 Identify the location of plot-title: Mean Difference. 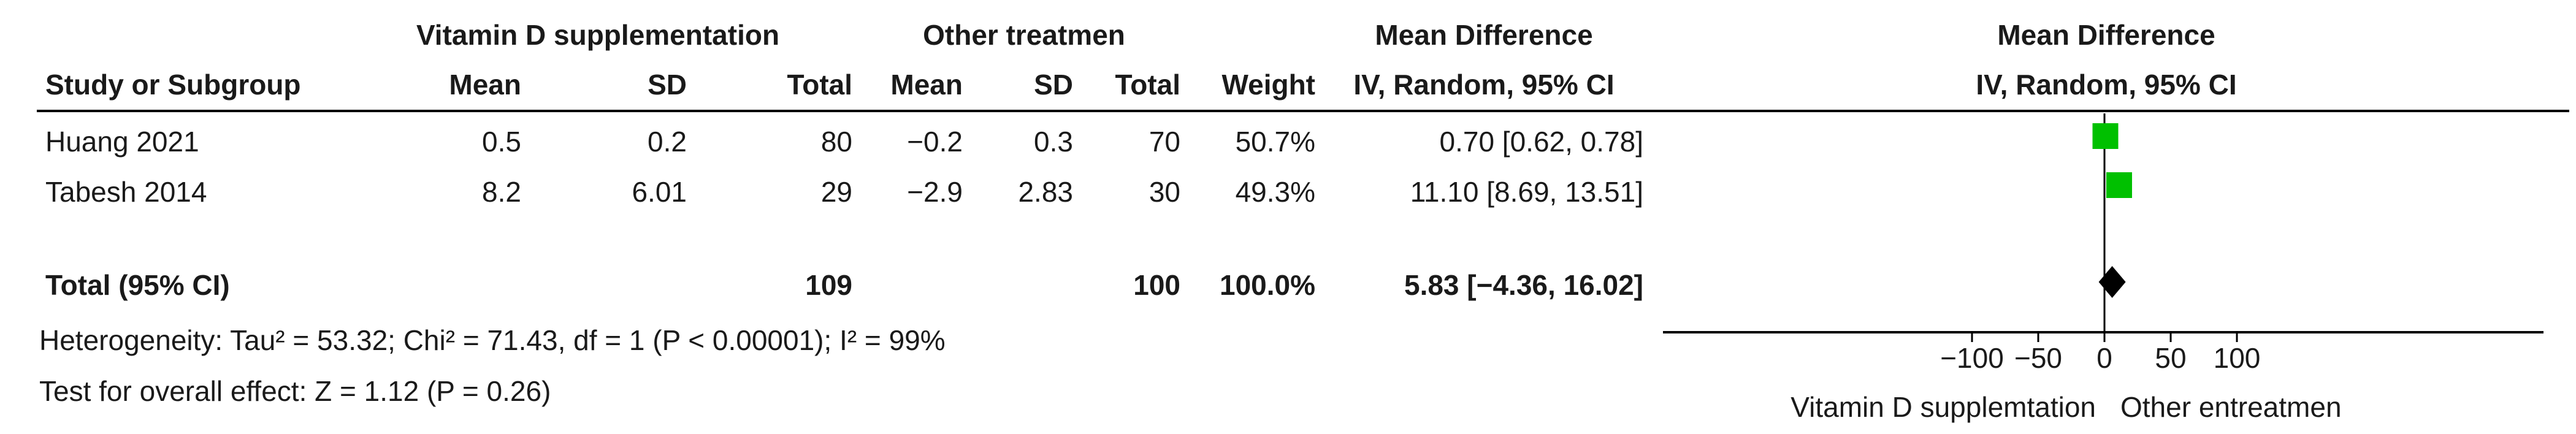
(2106, 35).